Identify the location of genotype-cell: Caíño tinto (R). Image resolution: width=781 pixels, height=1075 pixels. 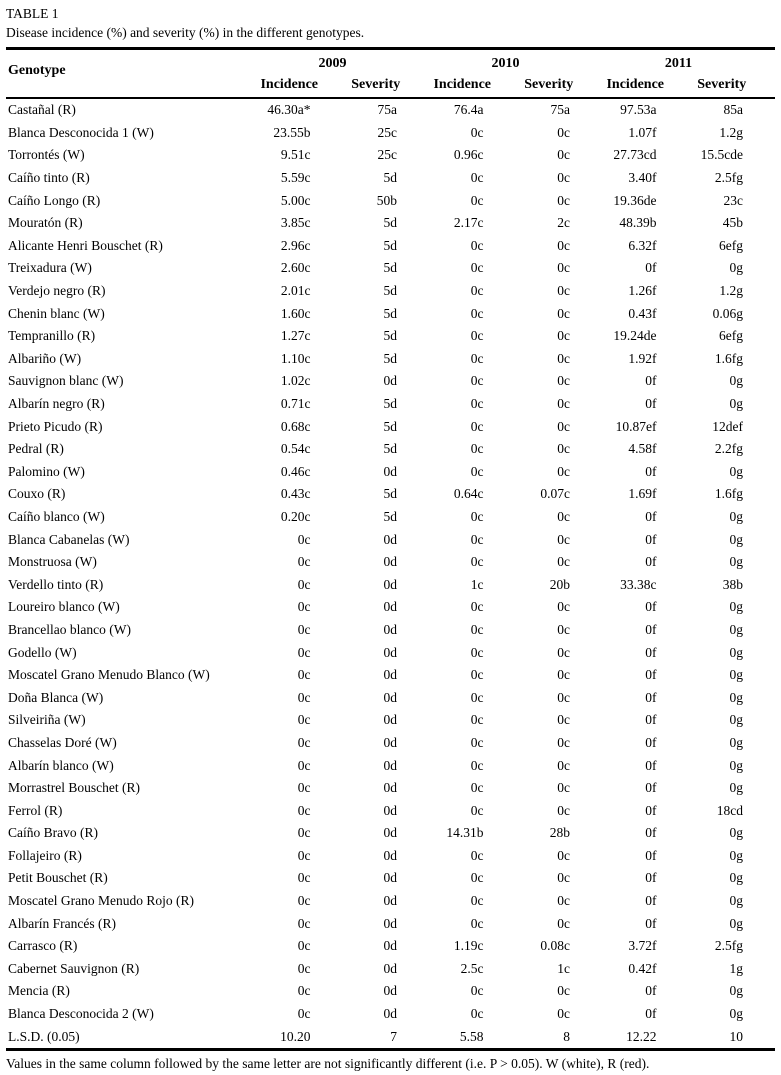
(49, 178).